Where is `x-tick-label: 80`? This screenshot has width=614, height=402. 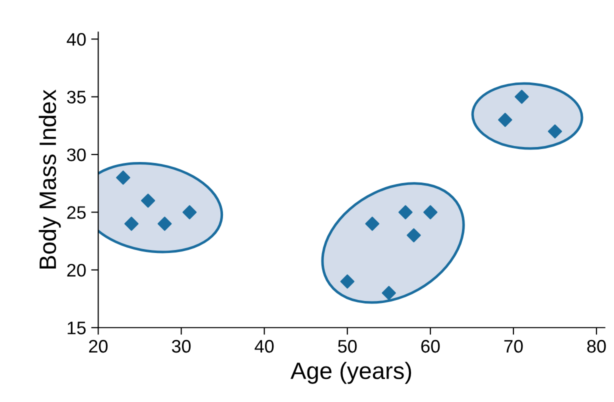
x-tick-label: 80 is located at coordinates (596, 346).